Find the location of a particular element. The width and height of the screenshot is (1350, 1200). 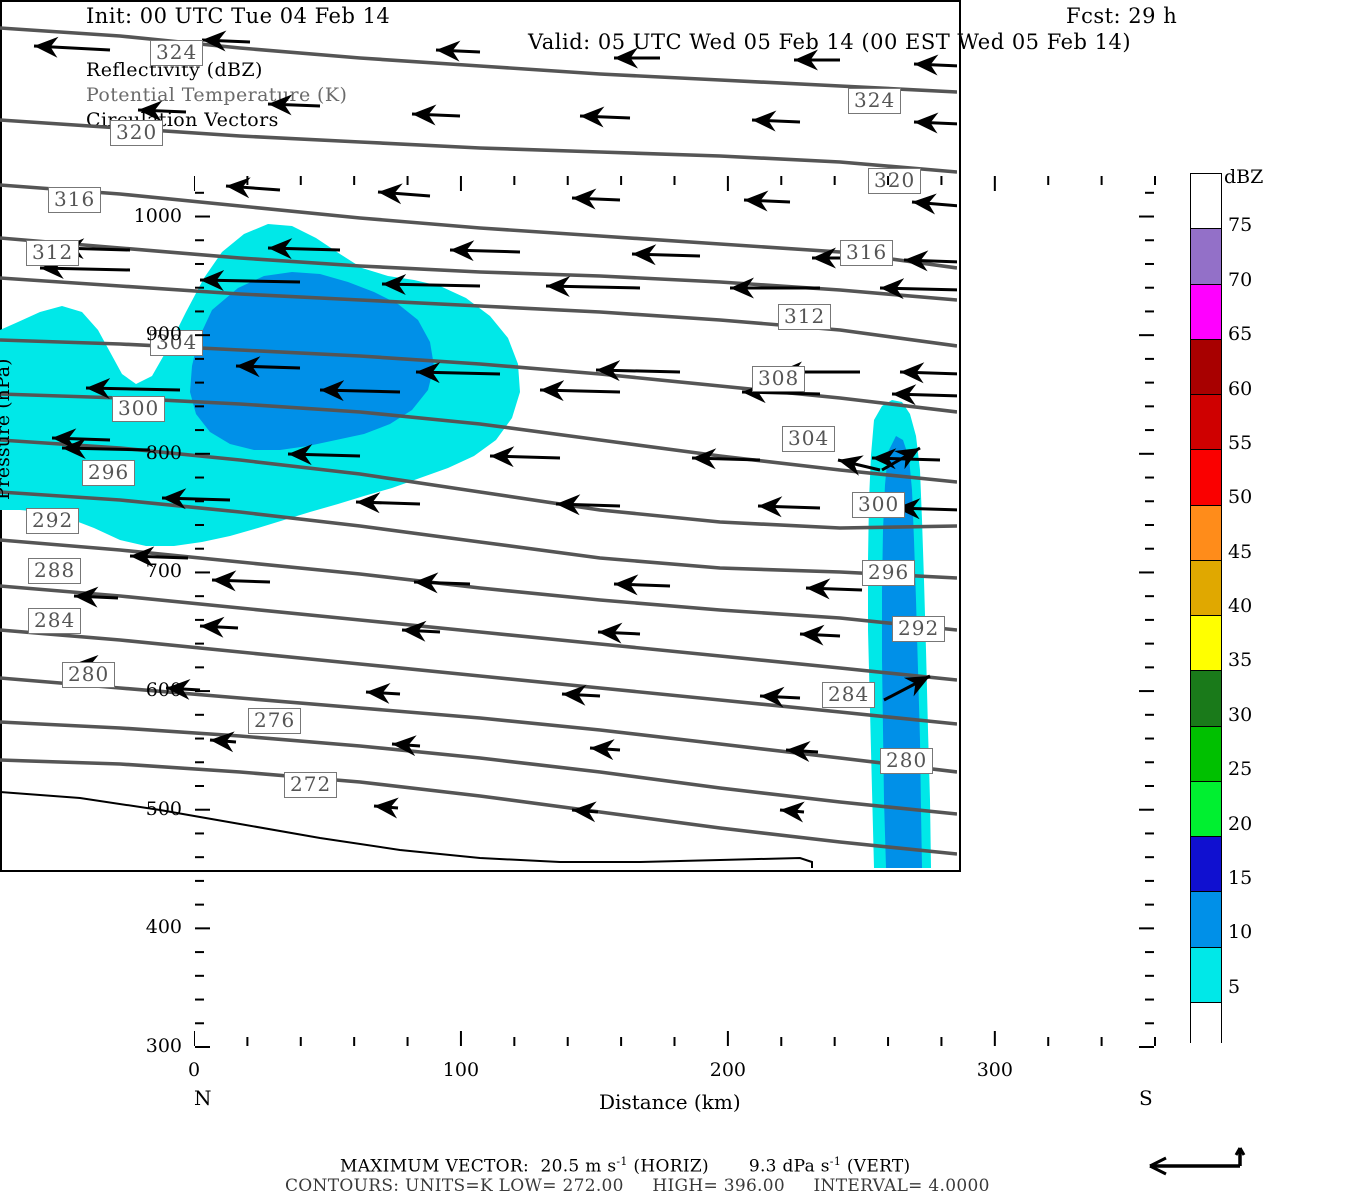

contours-interval: INTERVAL= 4.0000 is located at coordinates (901, 1186).